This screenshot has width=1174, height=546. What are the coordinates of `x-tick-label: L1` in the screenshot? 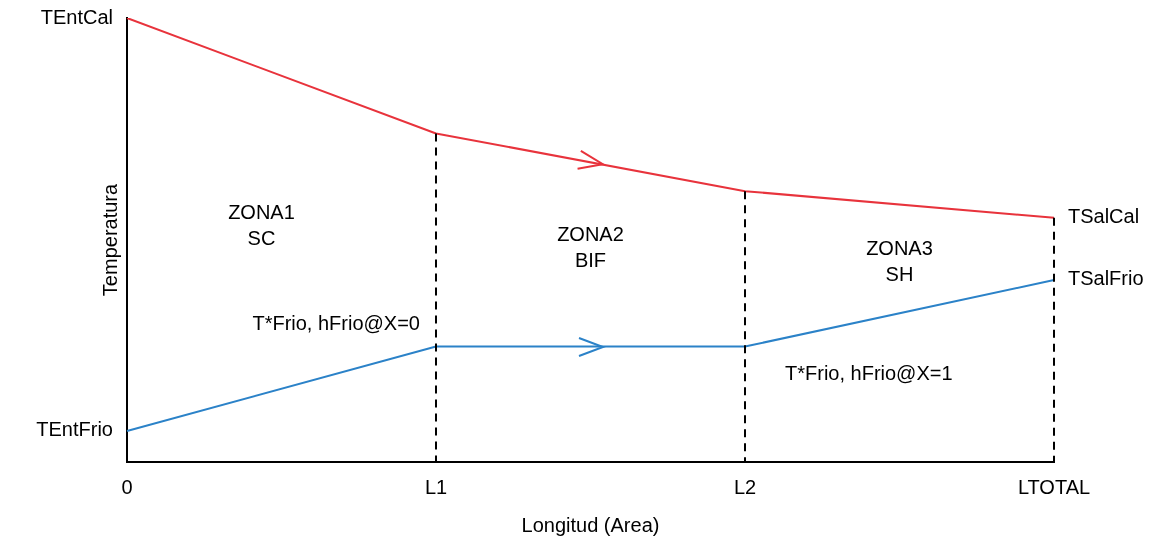 It's located at (436, 486).